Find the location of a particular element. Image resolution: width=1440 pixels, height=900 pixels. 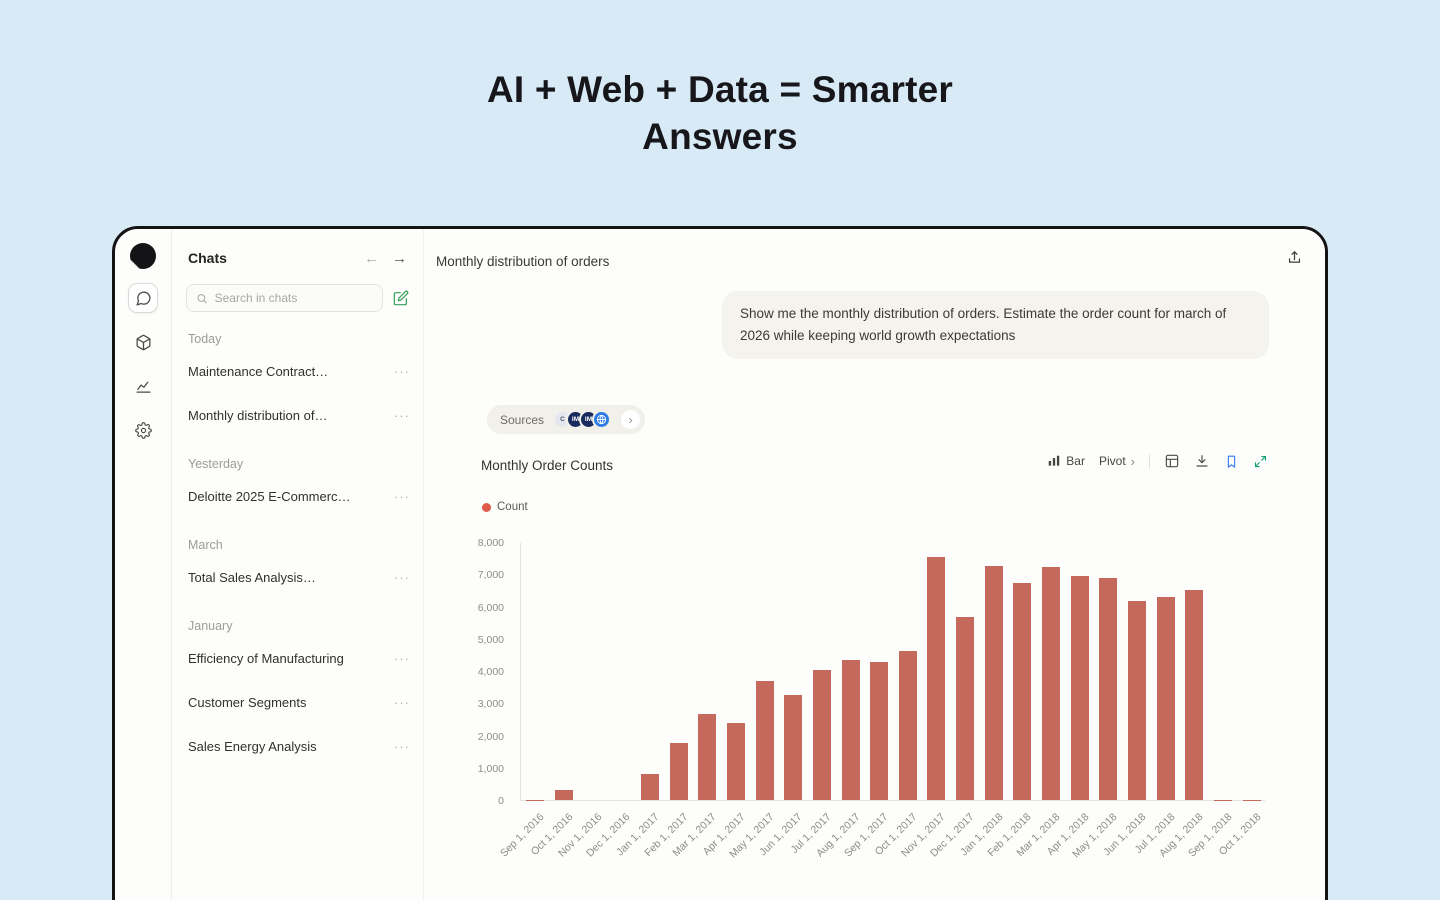

section-label: March is located at coordinates (205, 545).